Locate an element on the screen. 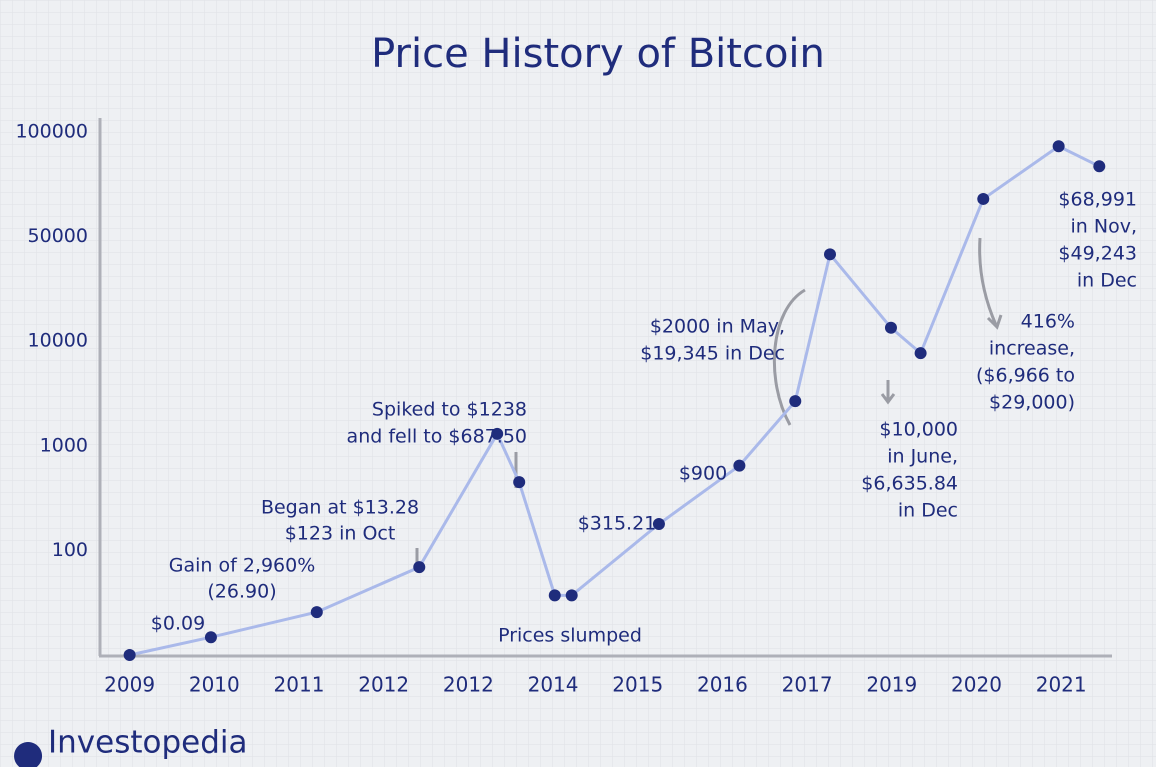 The height and width of the screenshot is (771, 1156). annotation: $900 is located at coordinates (703, 474).